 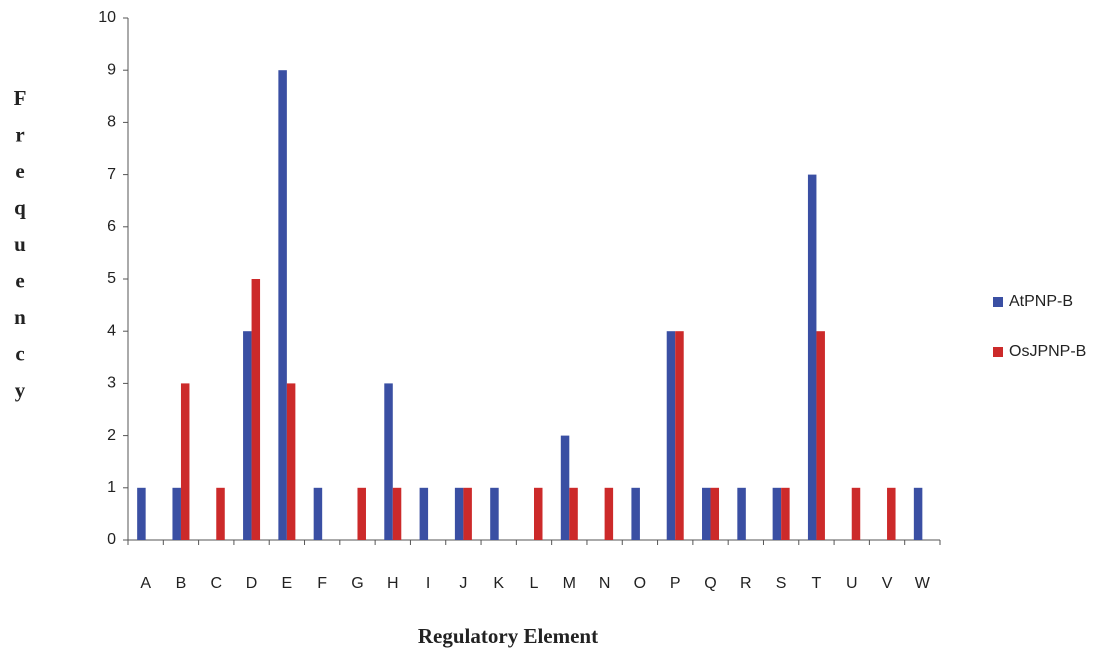 I want to click on x-tick-label: F, so click(x=322, y=583).